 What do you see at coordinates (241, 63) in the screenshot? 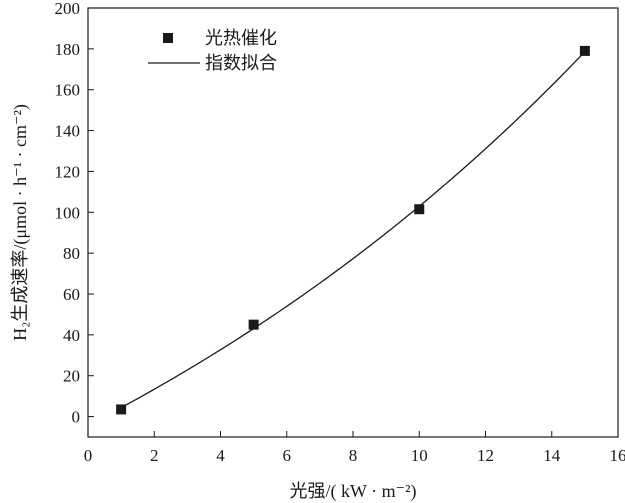
I see `legend-label-fit: 指数拟合` at bounding box center [241, 63].